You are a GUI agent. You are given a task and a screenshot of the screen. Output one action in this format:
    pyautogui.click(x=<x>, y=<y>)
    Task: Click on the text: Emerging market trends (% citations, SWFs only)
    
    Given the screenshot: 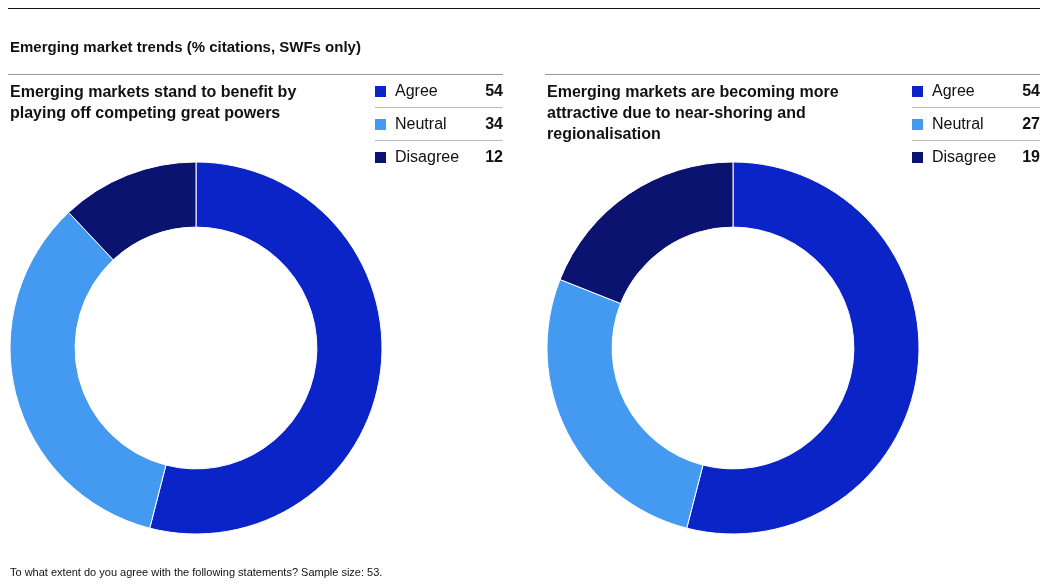 What is the action you would take?
    pyautogui.click(x=185, y=46)
    